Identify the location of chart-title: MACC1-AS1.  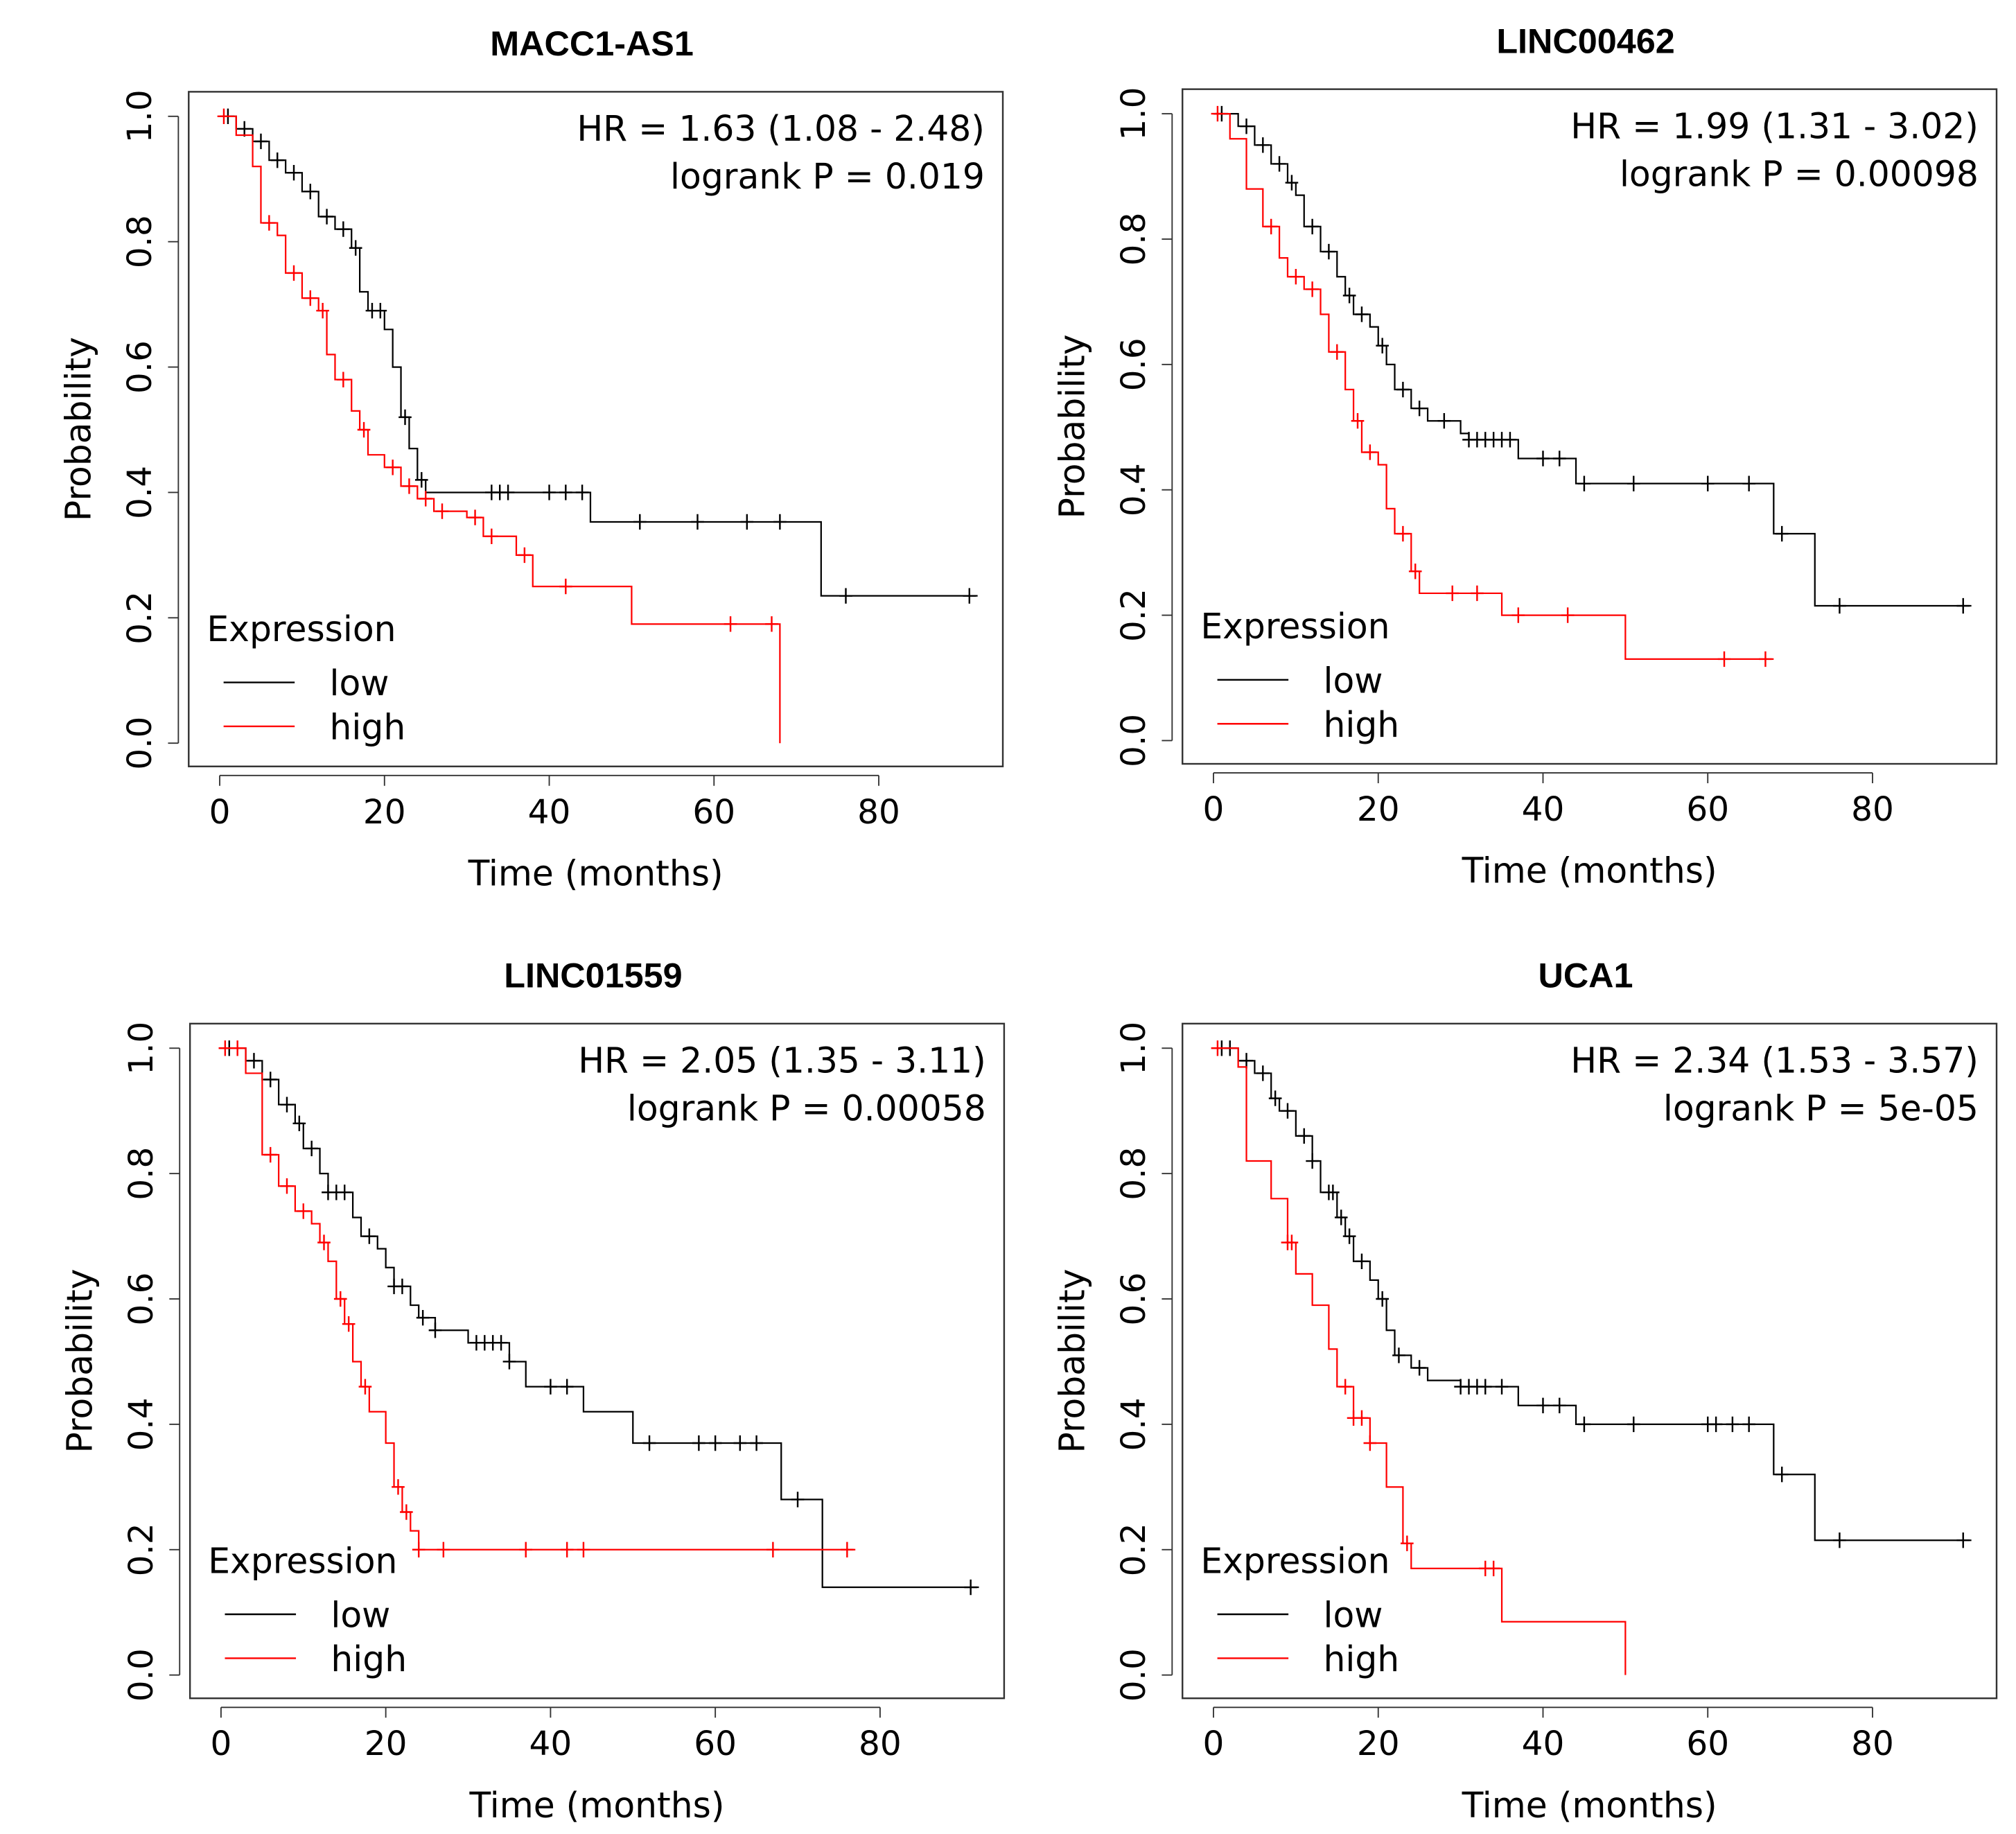
(592, 43).